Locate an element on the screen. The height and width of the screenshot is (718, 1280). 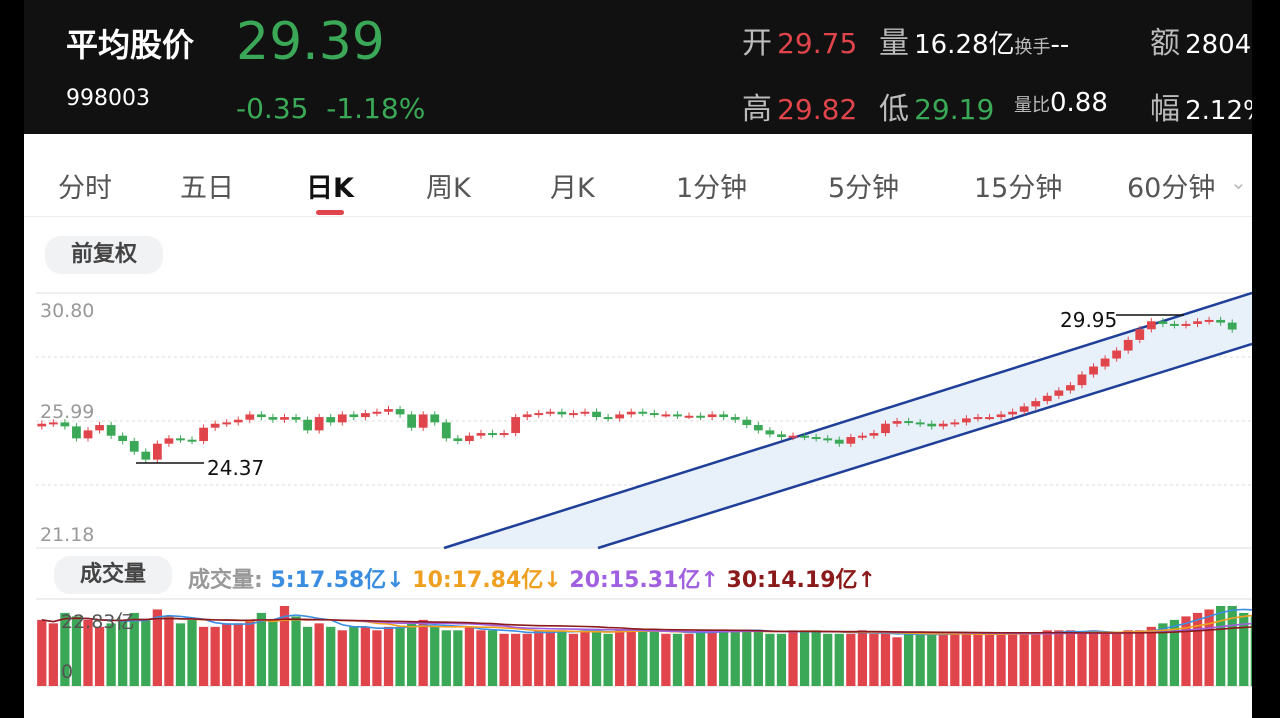
price-axis-top: 30.80 is located at coordinates (67, 311).